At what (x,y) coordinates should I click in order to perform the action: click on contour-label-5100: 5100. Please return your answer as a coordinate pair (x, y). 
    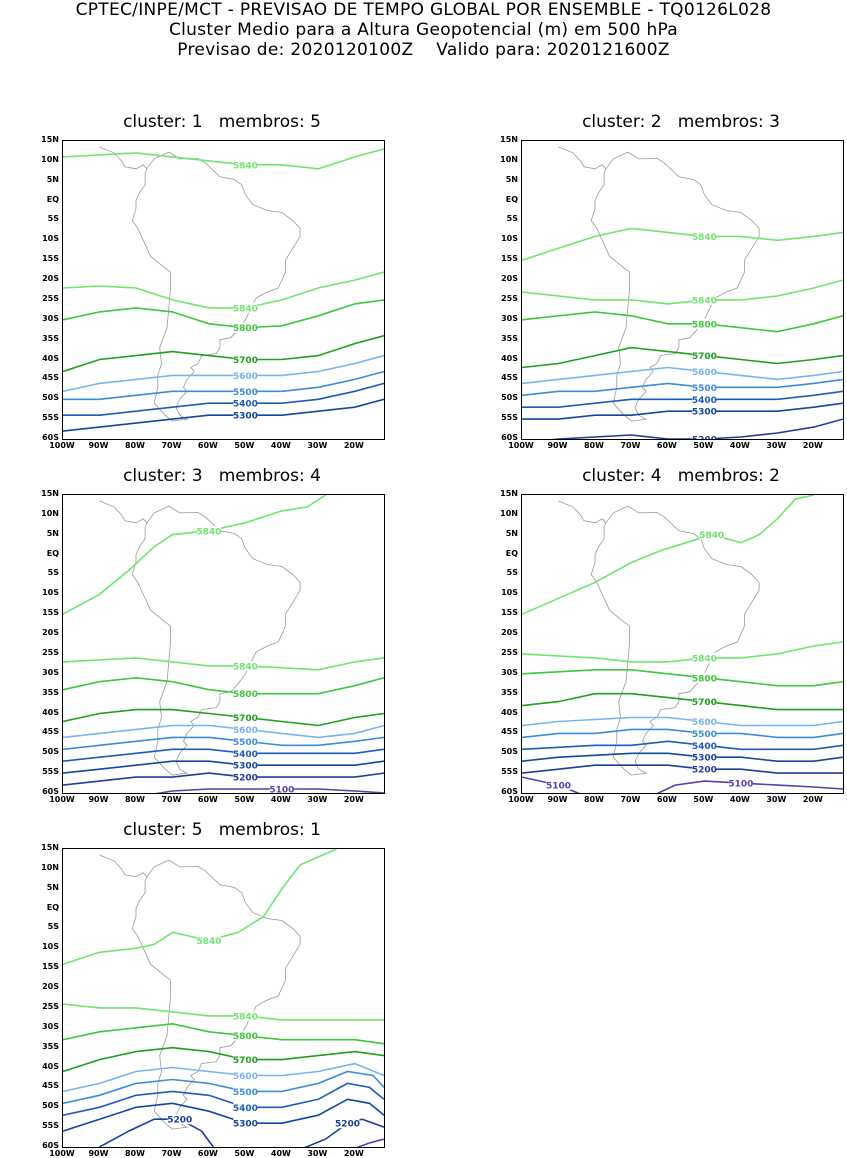
    Looking at the image, I should click on (558, 787).